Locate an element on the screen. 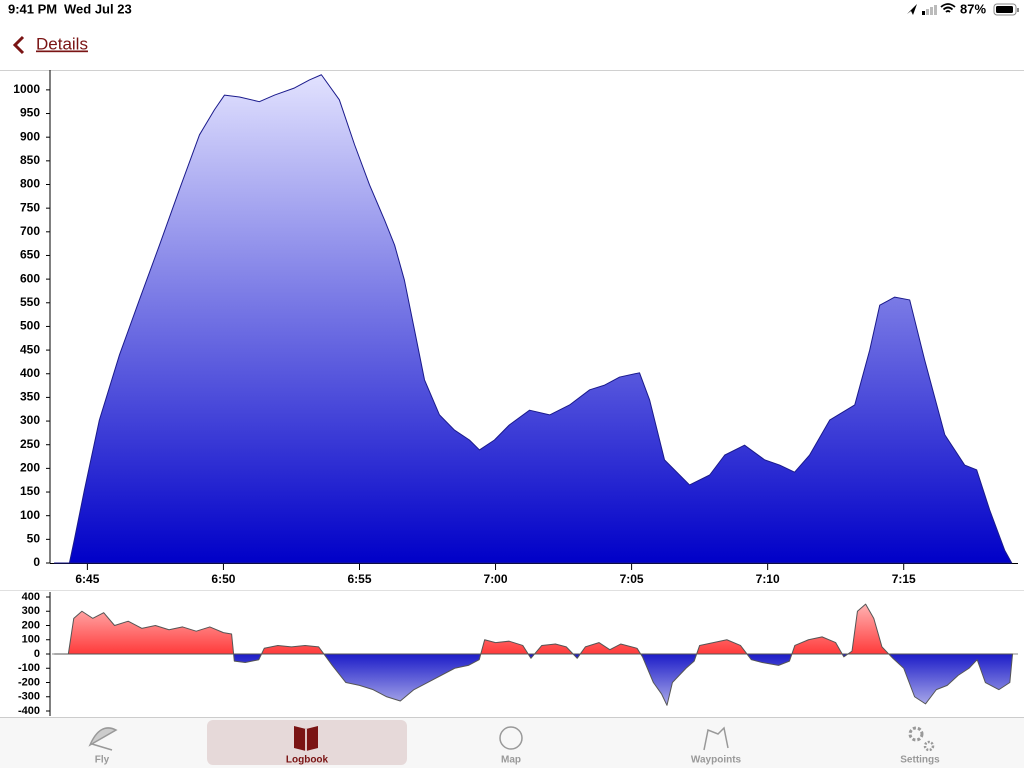 This screenshot has width=1024, height=768. battery-label: 87% is located at coordinates (973, 8).